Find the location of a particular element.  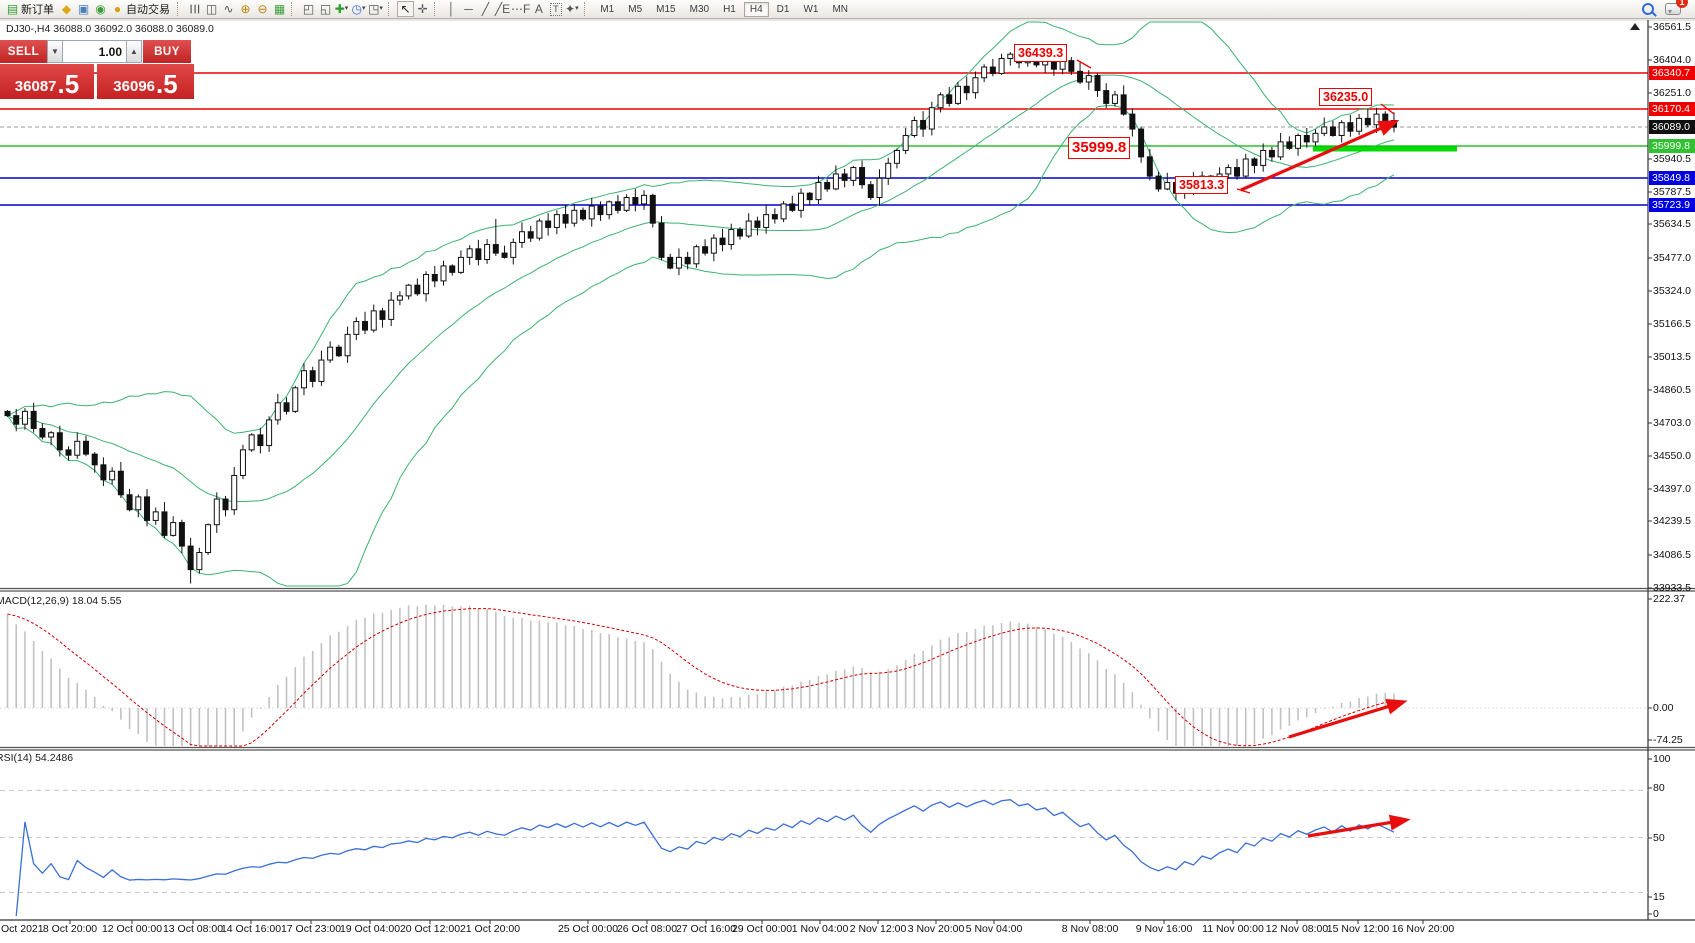

time-tick: 13 Oct 08:00 is located at coordinates (193, 929).